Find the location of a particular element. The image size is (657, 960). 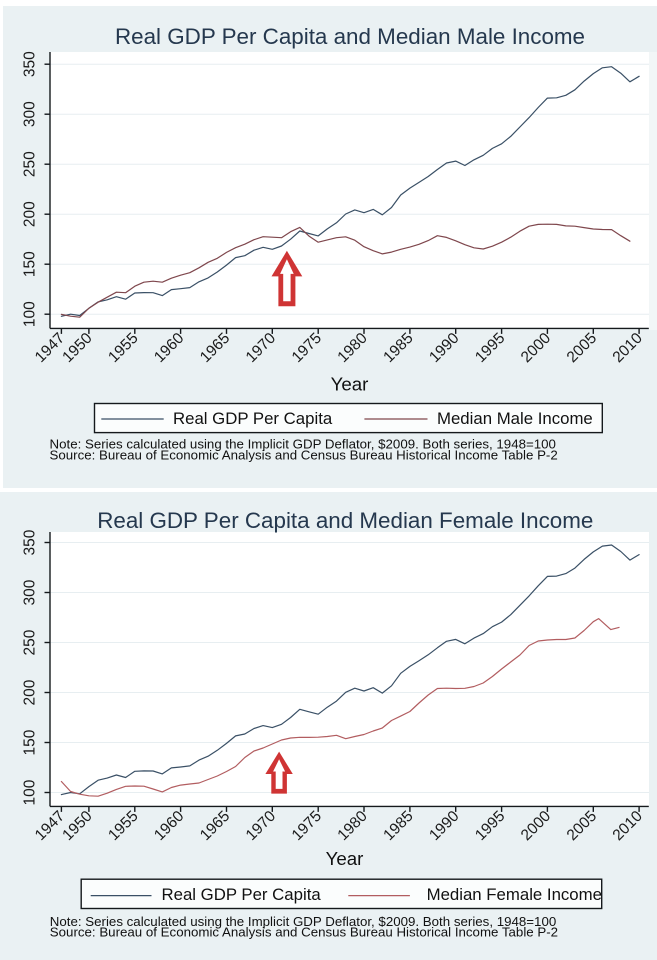

svg-text: Median Male Income is located at coordinates (515, 418).